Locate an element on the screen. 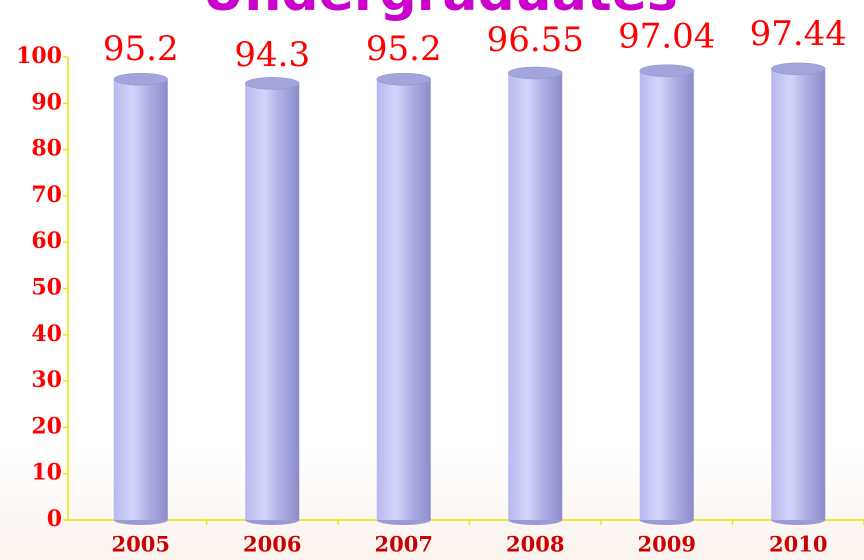 This screenshot has width=864, height=560. y-tick-label: 90 is located at coordinates (46, 102).